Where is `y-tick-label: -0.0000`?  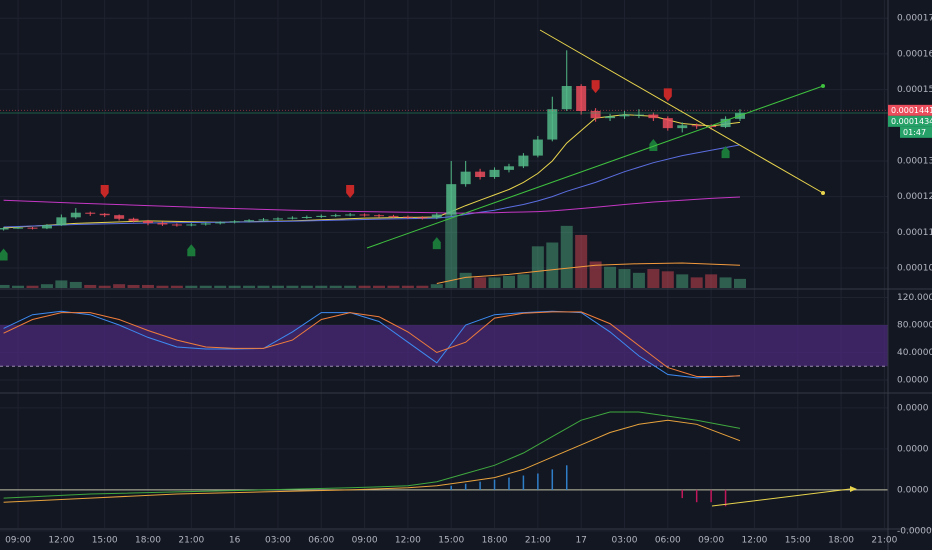 y-tick-label: -0.0000 is located at coordinates (914, 531).